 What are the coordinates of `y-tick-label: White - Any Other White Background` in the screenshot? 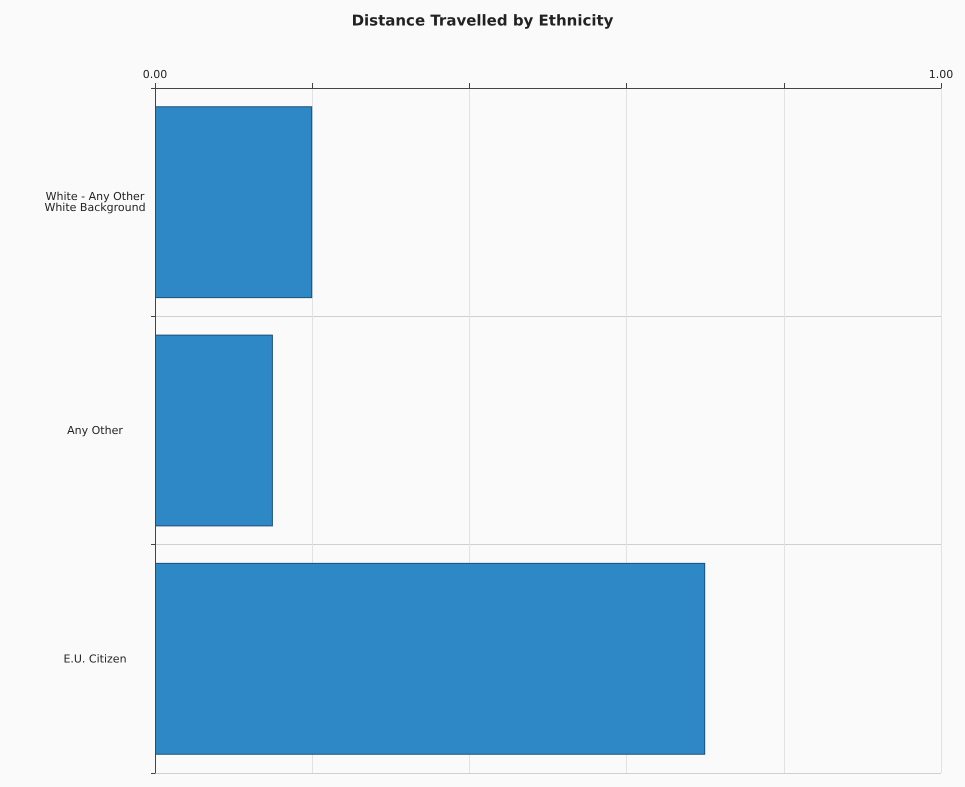 It's located at (95, 202).